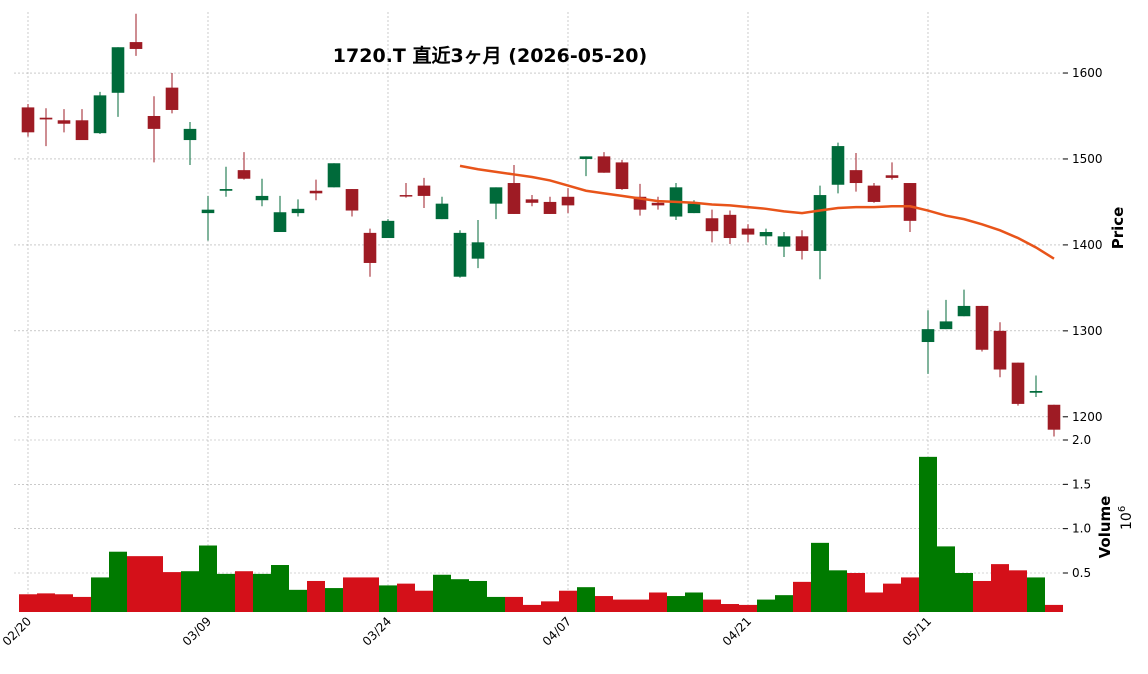 The image size is (1148, 674). Describe the element at coordinates (557, 631) in the screenshot. I see `x-tick-label: 04/07` at that location.